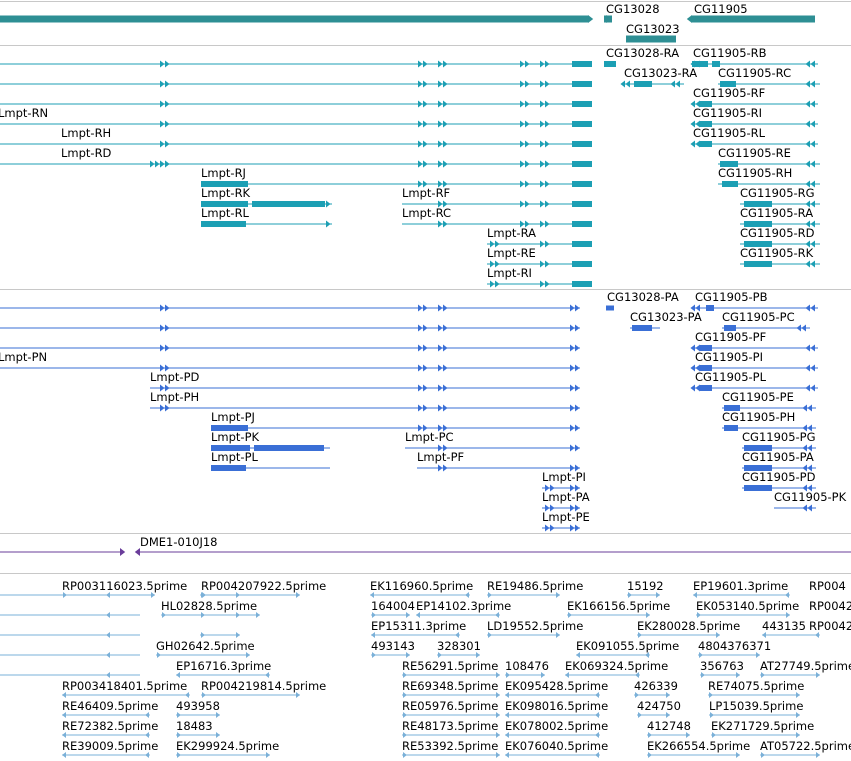 The height and width of the screenshot is (761, 851). Describe the element at coordinates (656, 686) in the screenshot. I see `feature-label: 426339` at that location.